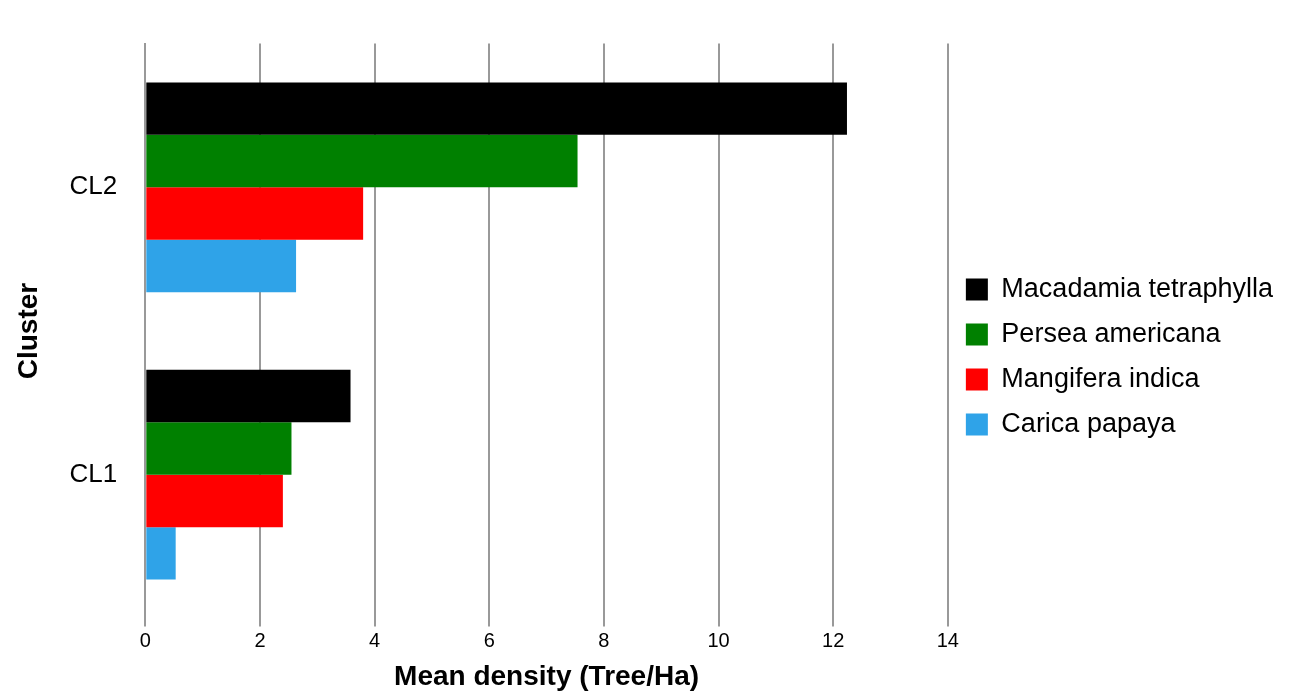  I want to click on x-tick-label: 4, so click(375, 639).